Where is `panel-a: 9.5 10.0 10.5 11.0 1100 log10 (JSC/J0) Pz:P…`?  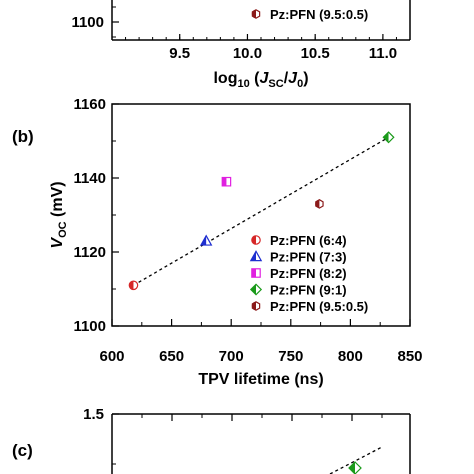 panel-a: 9.5 10.0 10.5 11.0 1100 log10 (JSC/J0) Pz:P… is located at coordinates (241, 45).